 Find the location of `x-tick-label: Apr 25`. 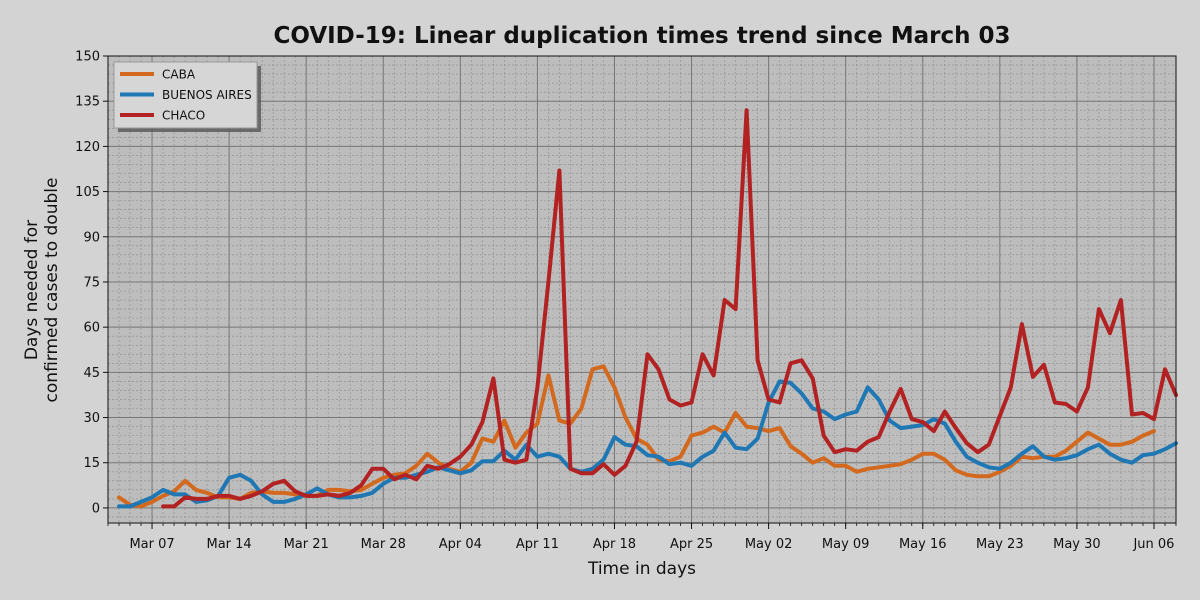

x-tick-label: Apr 25 is located at coordinates (691, 544).